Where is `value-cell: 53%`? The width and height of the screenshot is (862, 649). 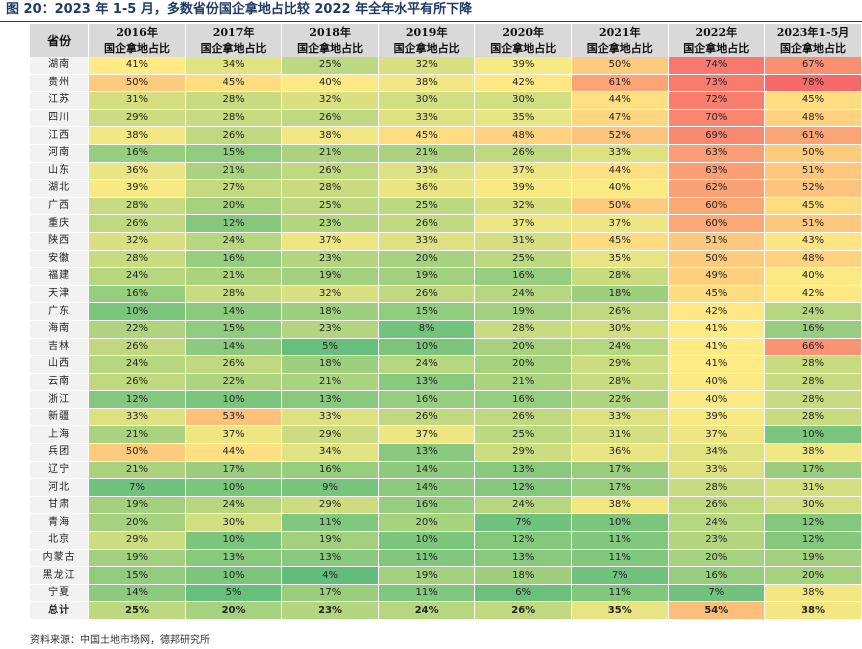
value-cell: 53% is located at coordinates (234, 417).